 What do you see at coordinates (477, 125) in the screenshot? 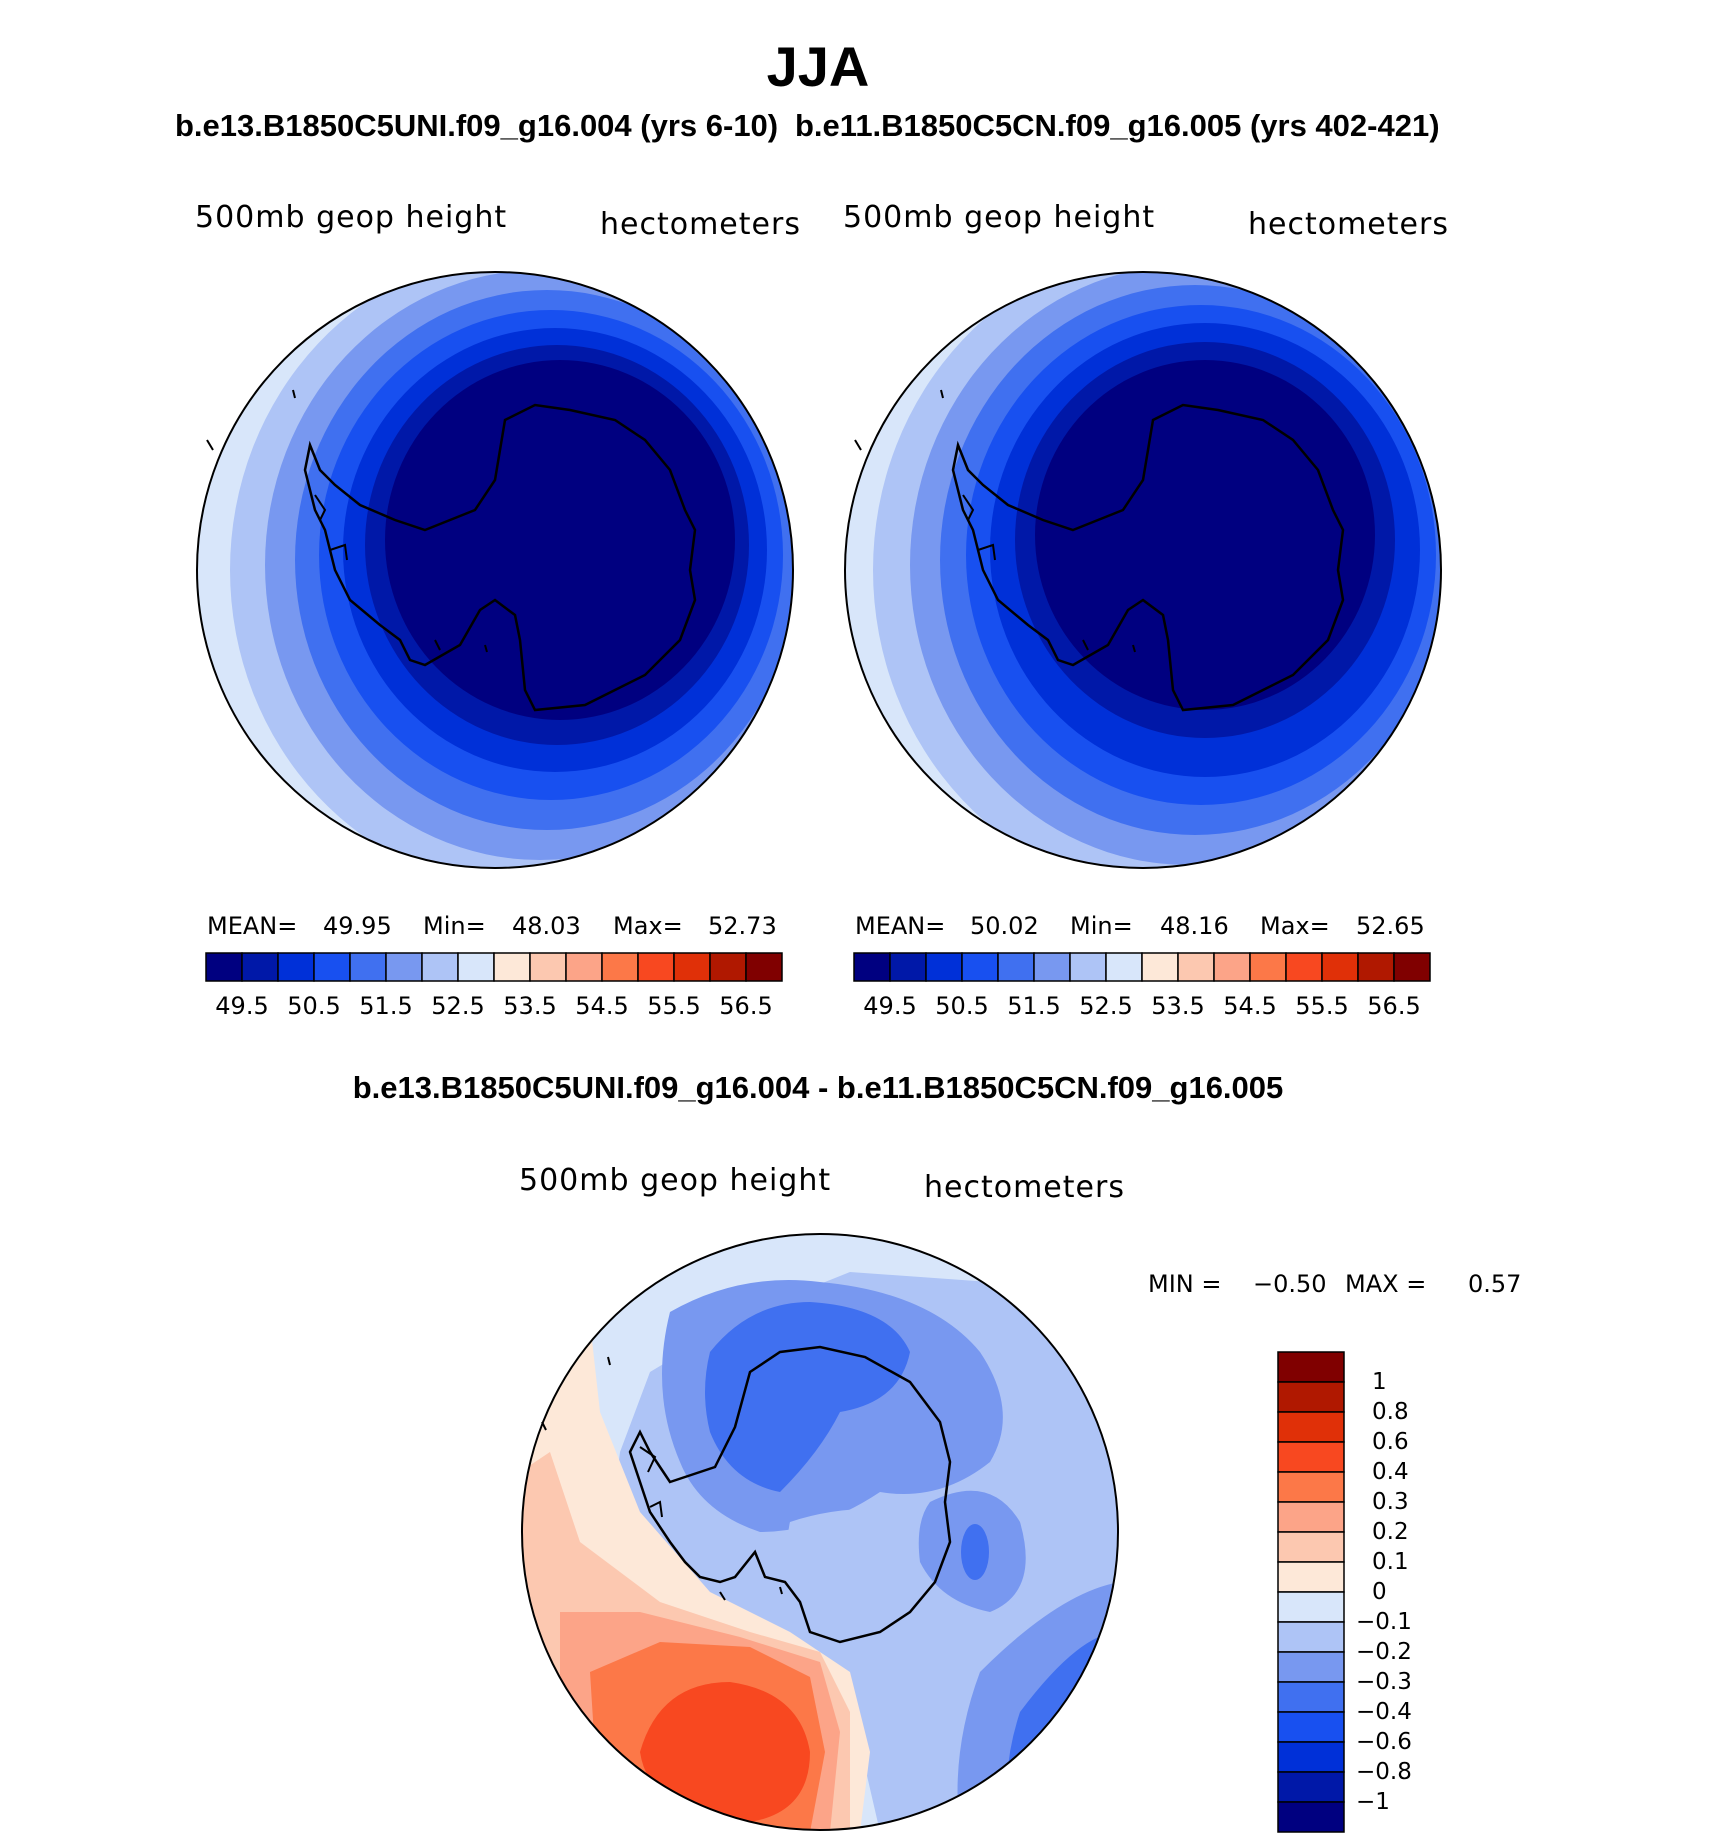
I see `left-case-title: b.e13.B1850C5UNI.f09_g16.004 (yrs 6-10)` at bounding box center [477, 125].